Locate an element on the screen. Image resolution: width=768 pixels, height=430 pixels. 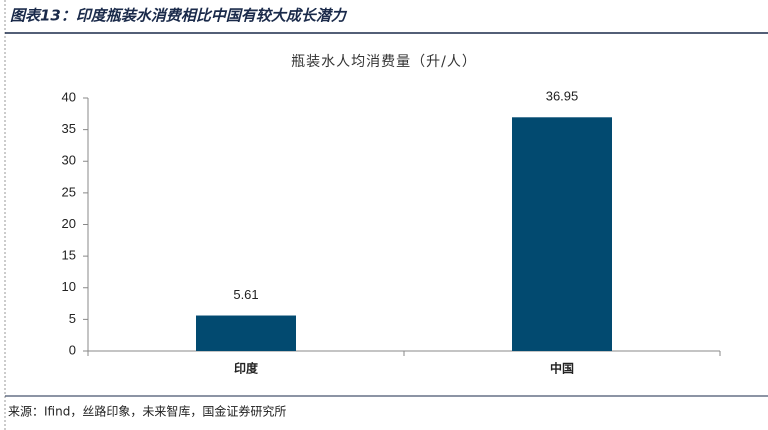
y-tick-label: 10 is located at coordinates (69, 286).